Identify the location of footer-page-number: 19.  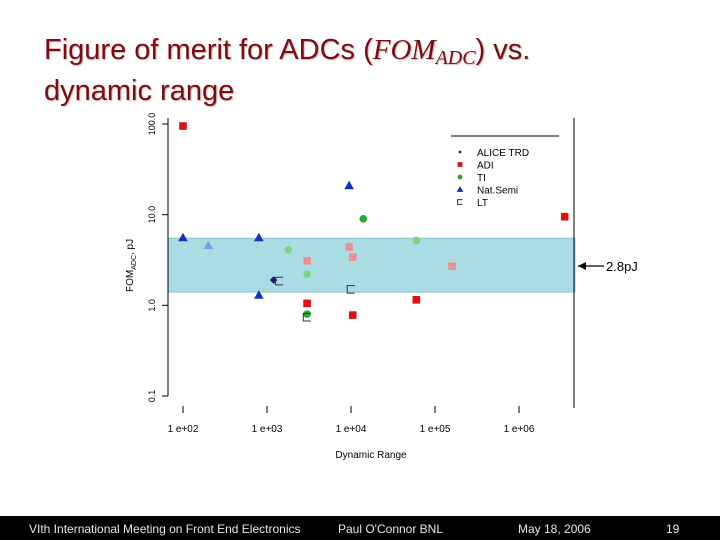
(673, 529).